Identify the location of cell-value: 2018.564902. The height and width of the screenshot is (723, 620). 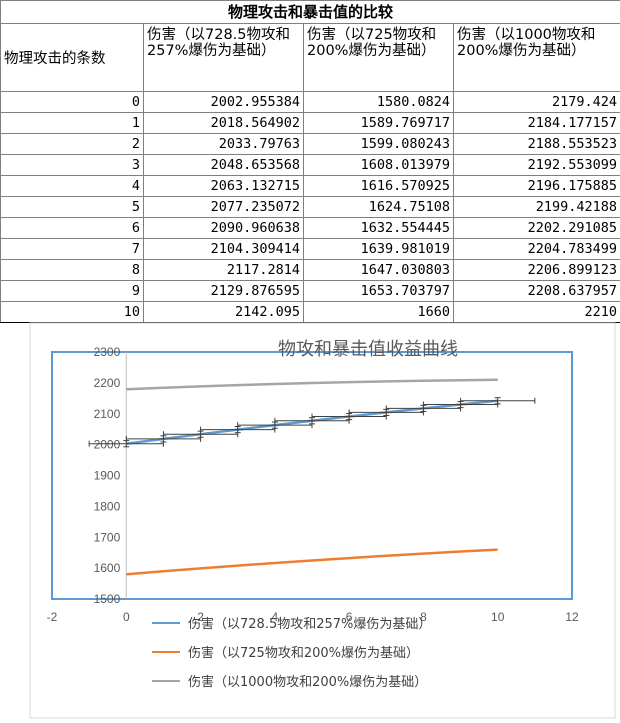
(223, 123).